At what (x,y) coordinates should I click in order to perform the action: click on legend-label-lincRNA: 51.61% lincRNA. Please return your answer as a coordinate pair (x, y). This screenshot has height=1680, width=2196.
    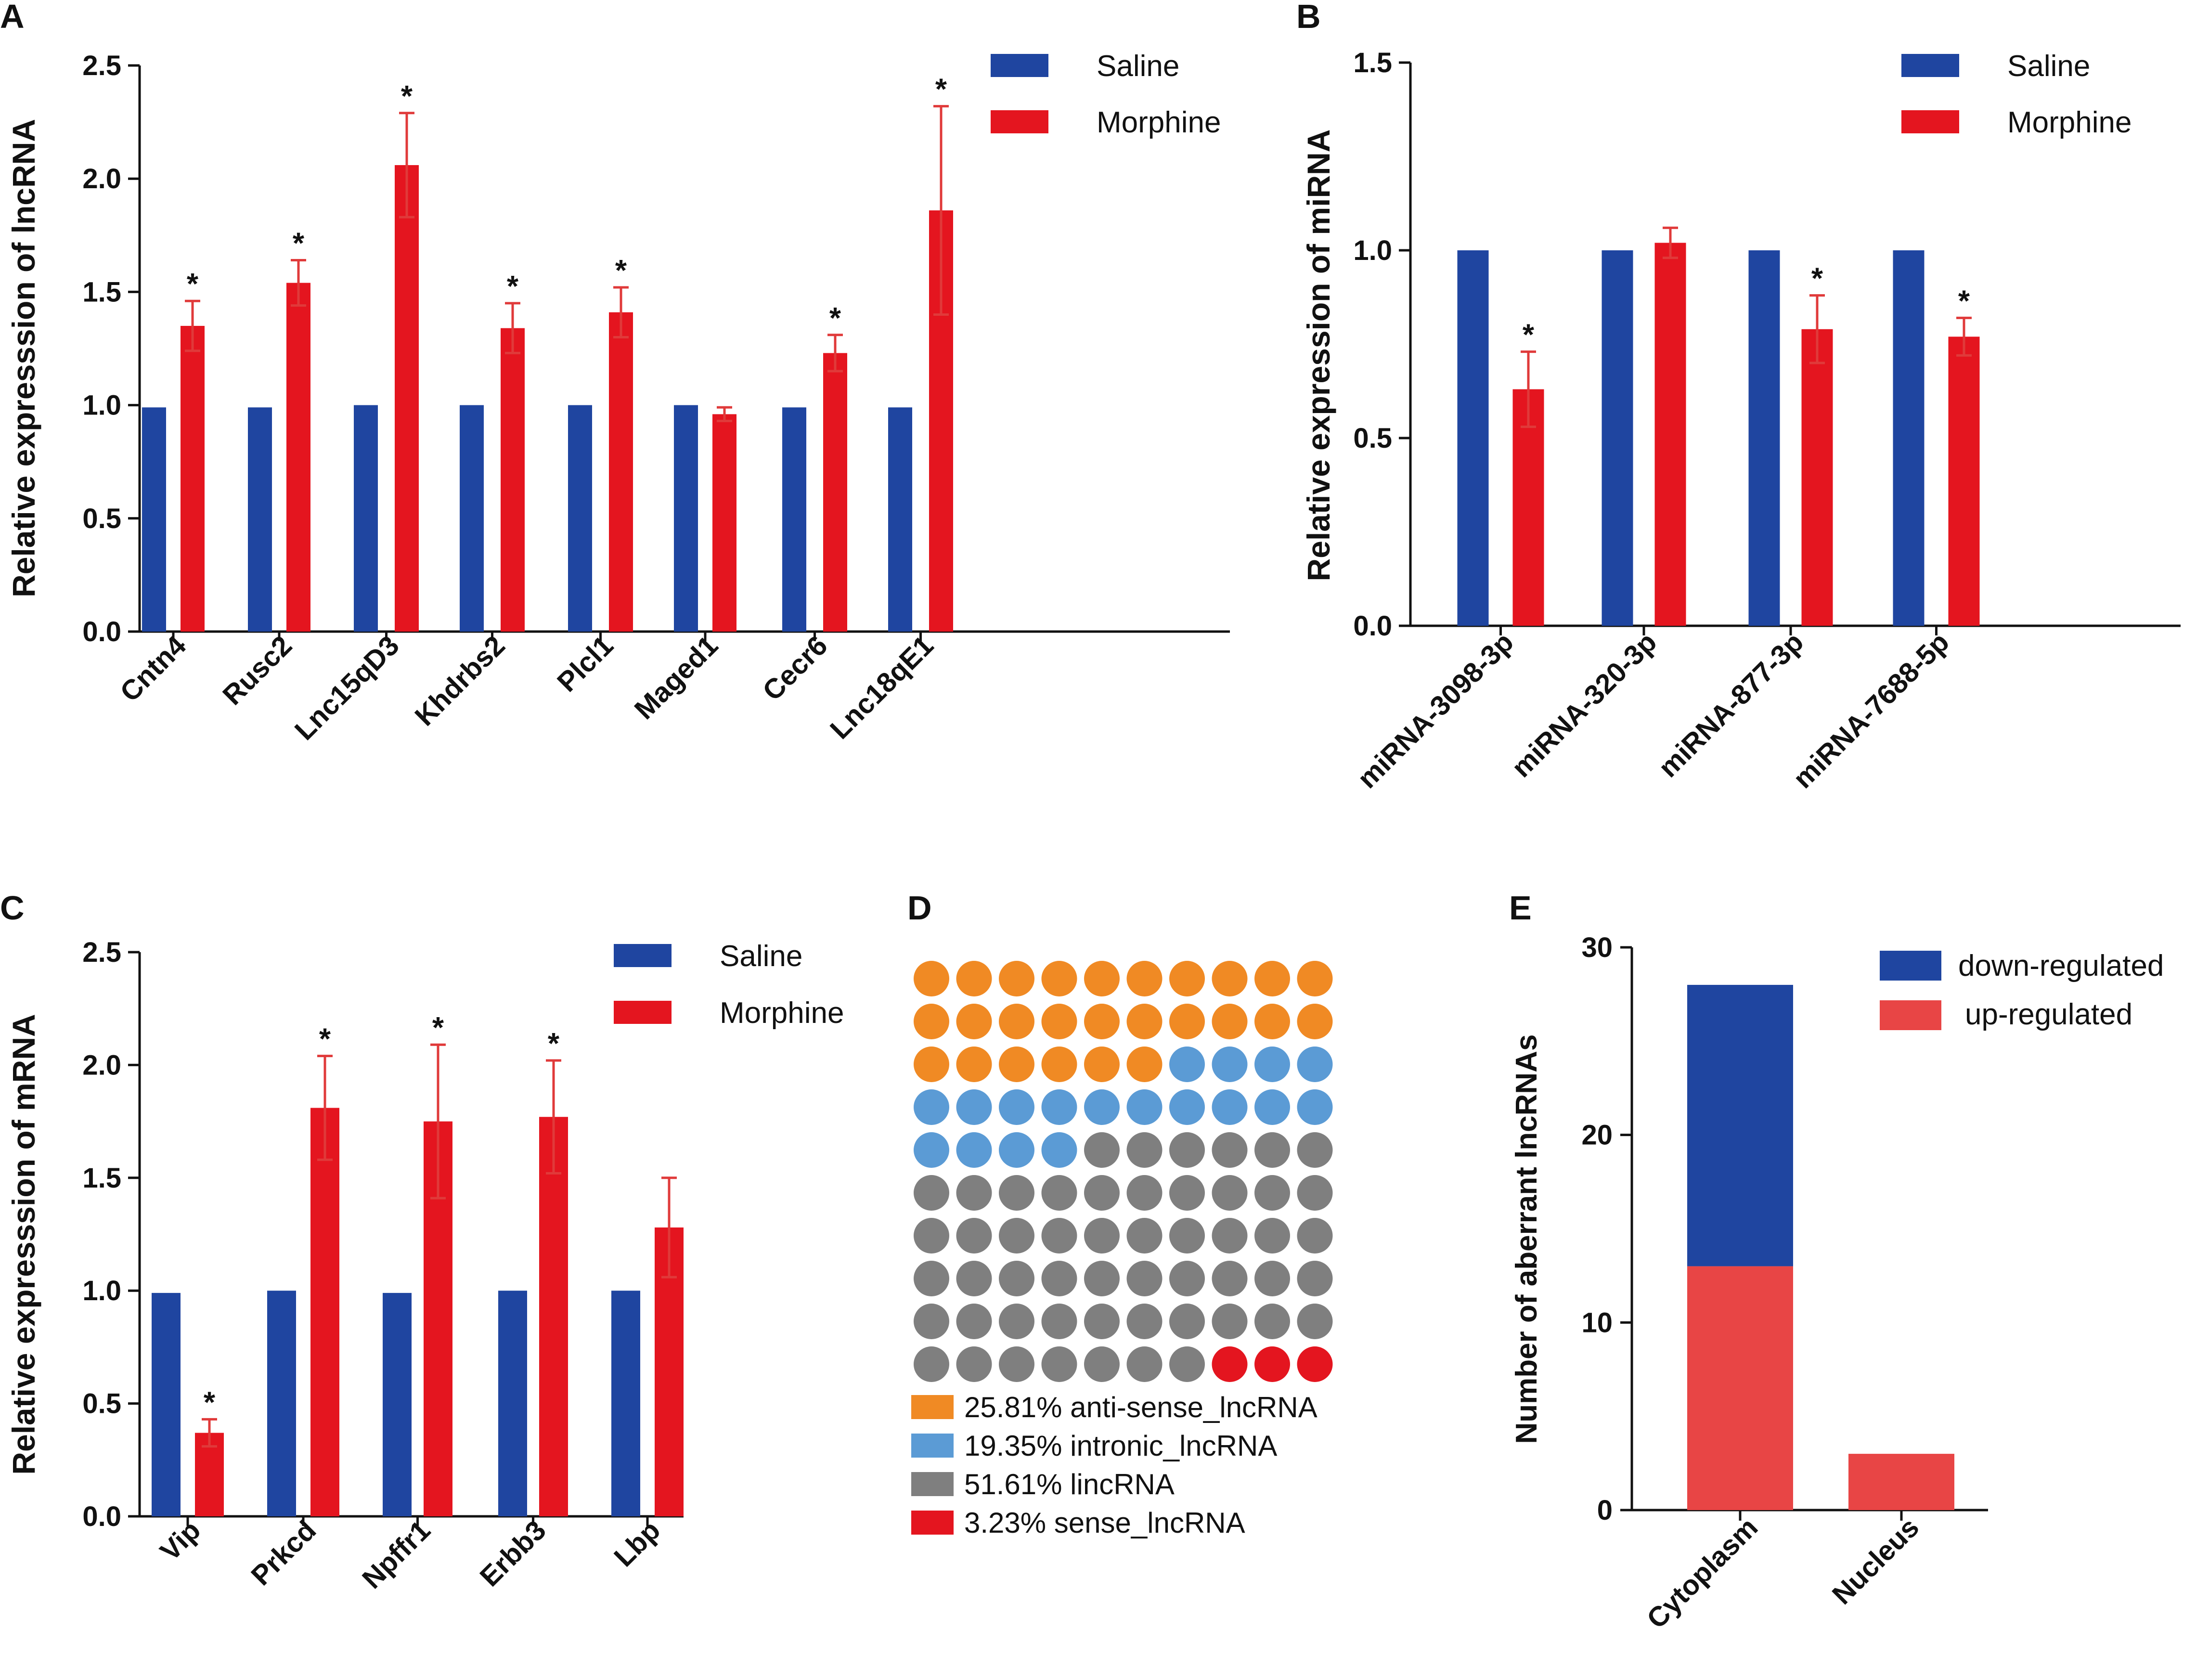
    Looking at the image, I should click on (1069, 1484).